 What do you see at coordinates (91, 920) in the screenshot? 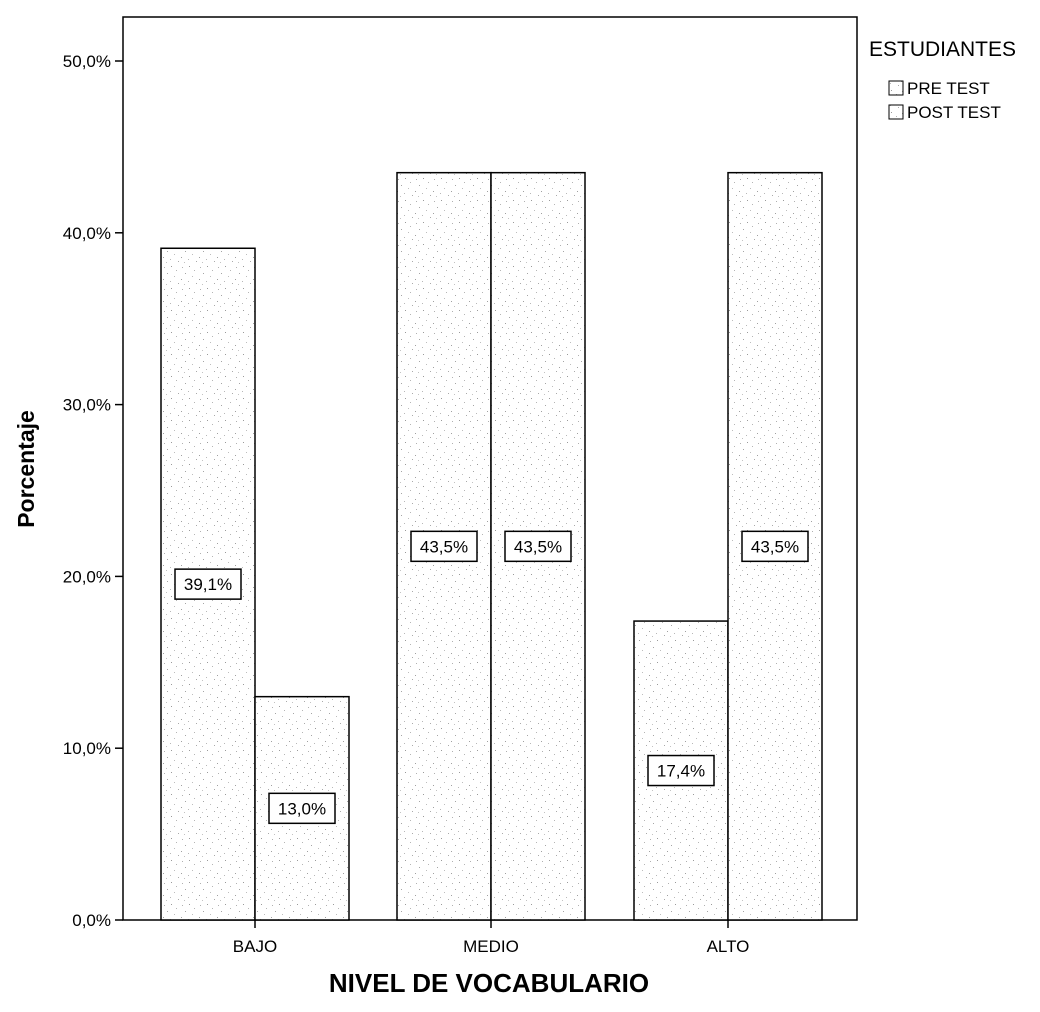
I see `y-tick-label: 0,0%` at bounding box center [91, 920].